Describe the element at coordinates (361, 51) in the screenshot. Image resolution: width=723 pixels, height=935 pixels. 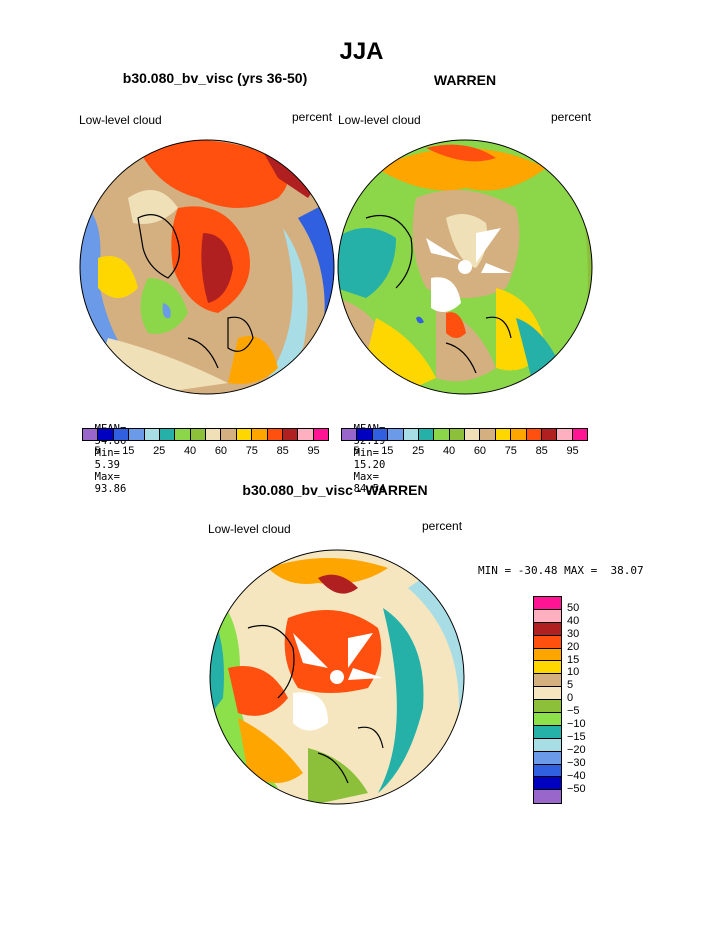
I see `page-title: JJA` at that location.